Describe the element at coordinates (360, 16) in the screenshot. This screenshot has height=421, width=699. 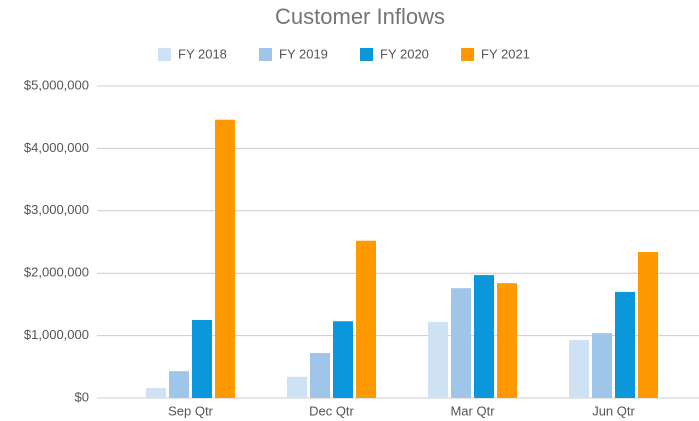
I see `chart-title: Customer Inflows` at that location.